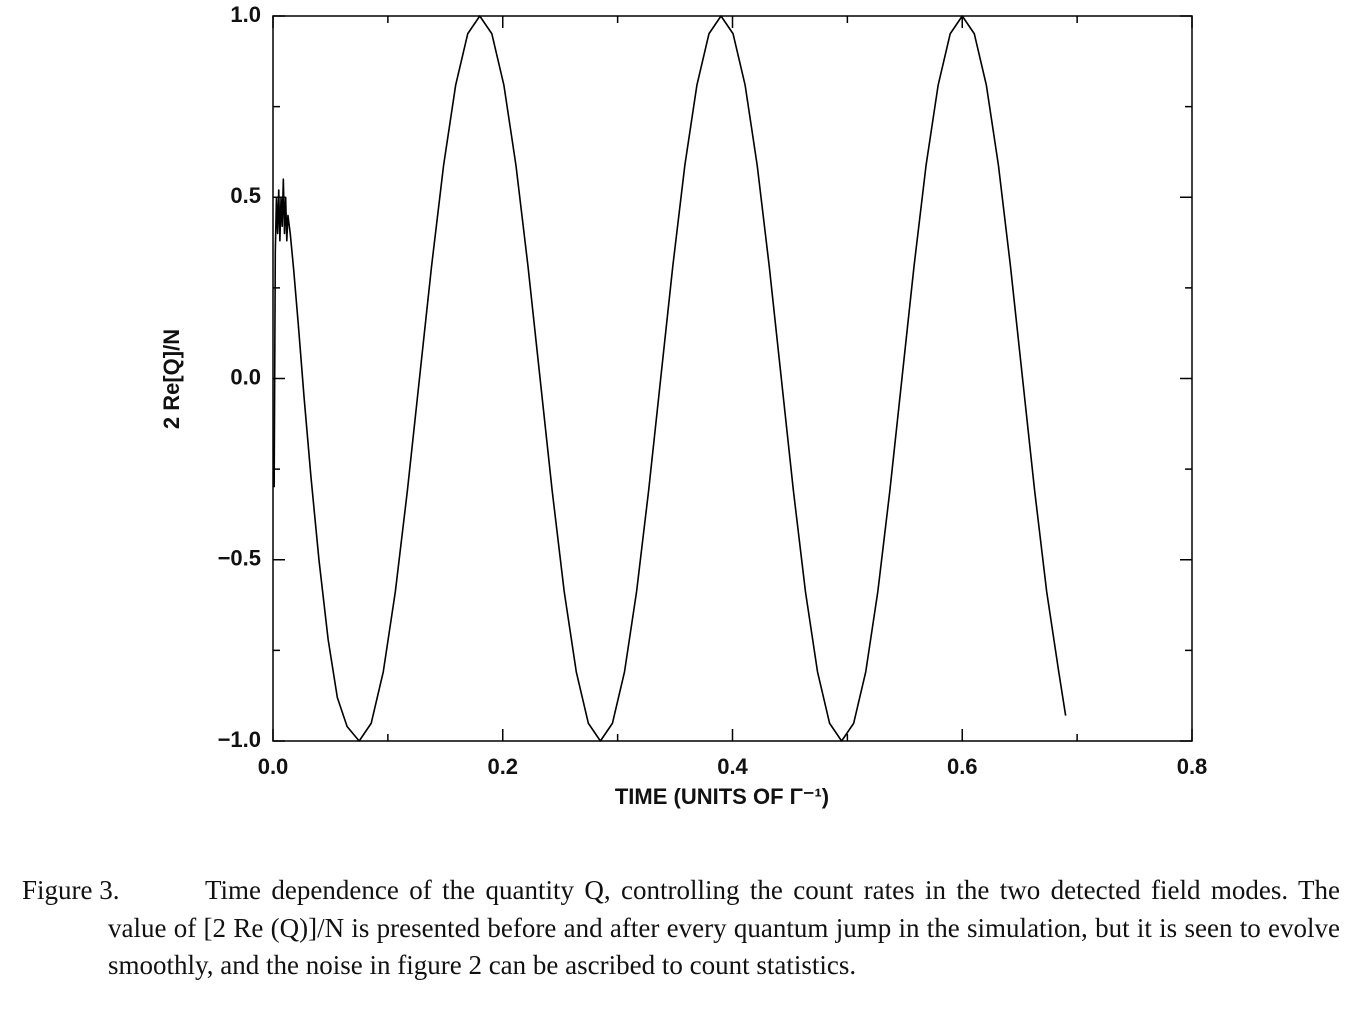  What do you see at coordinates (171, 379) in the screenshot?
I see `y-axis-label: 2 Re[Q]/N` at bounding box center [171, 379].